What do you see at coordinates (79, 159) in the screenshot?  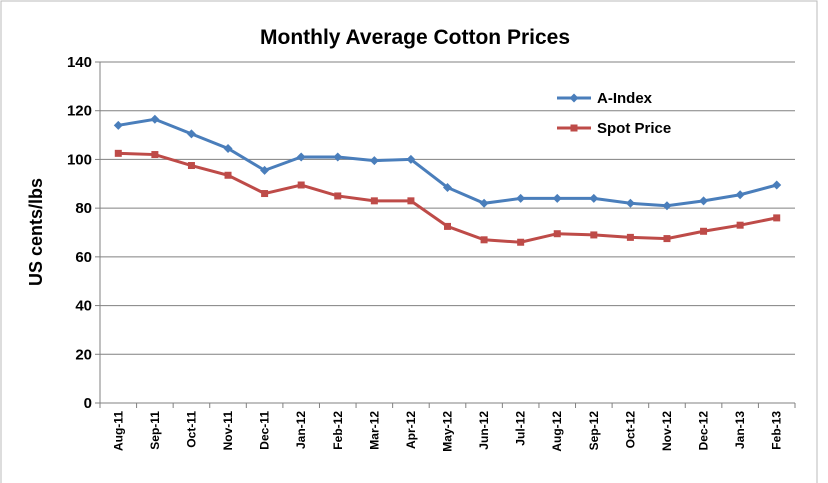 I see `y-tick-label: 100` at bounding box center [79, 159].